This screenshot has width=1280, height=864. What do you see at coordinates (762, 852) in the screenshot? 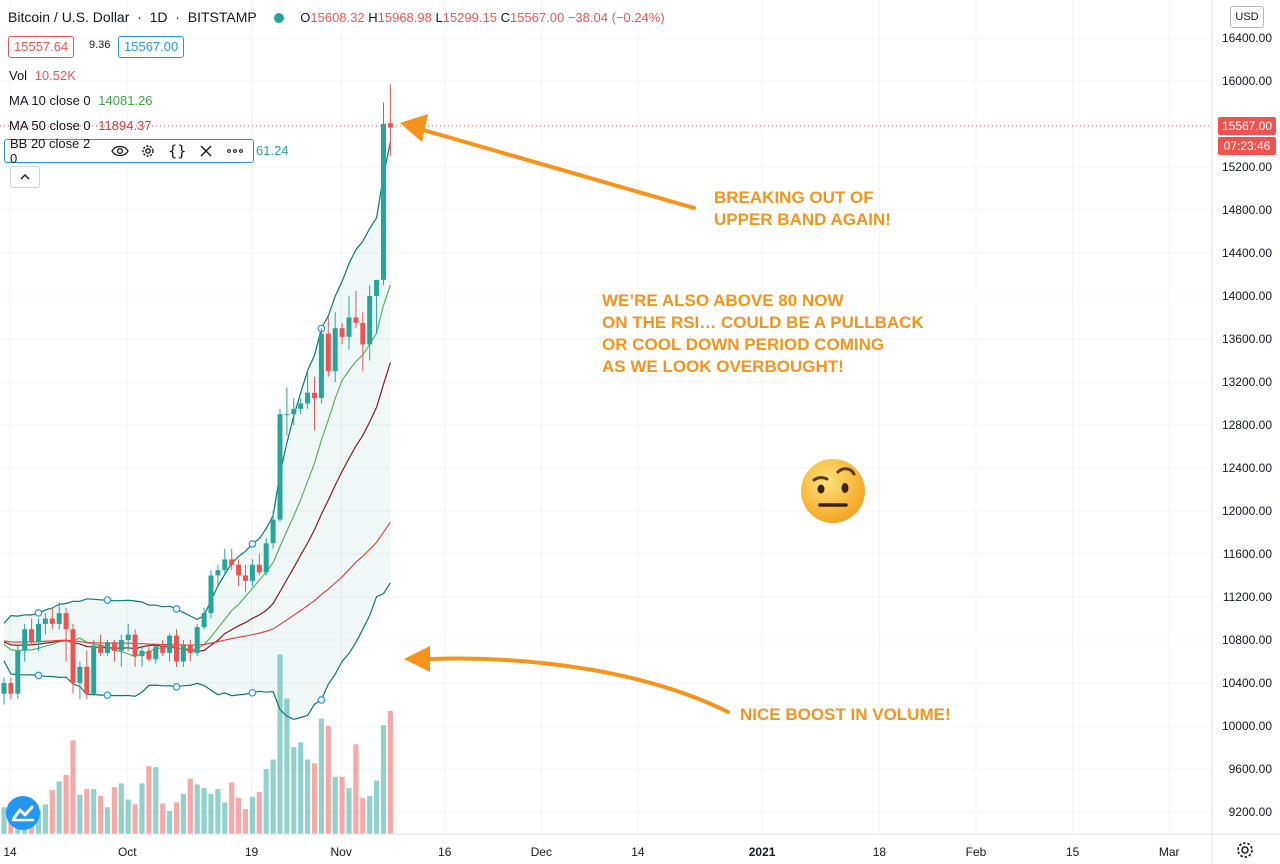
I see `time-tick-label: 2021` at bounding box center [762, 852].